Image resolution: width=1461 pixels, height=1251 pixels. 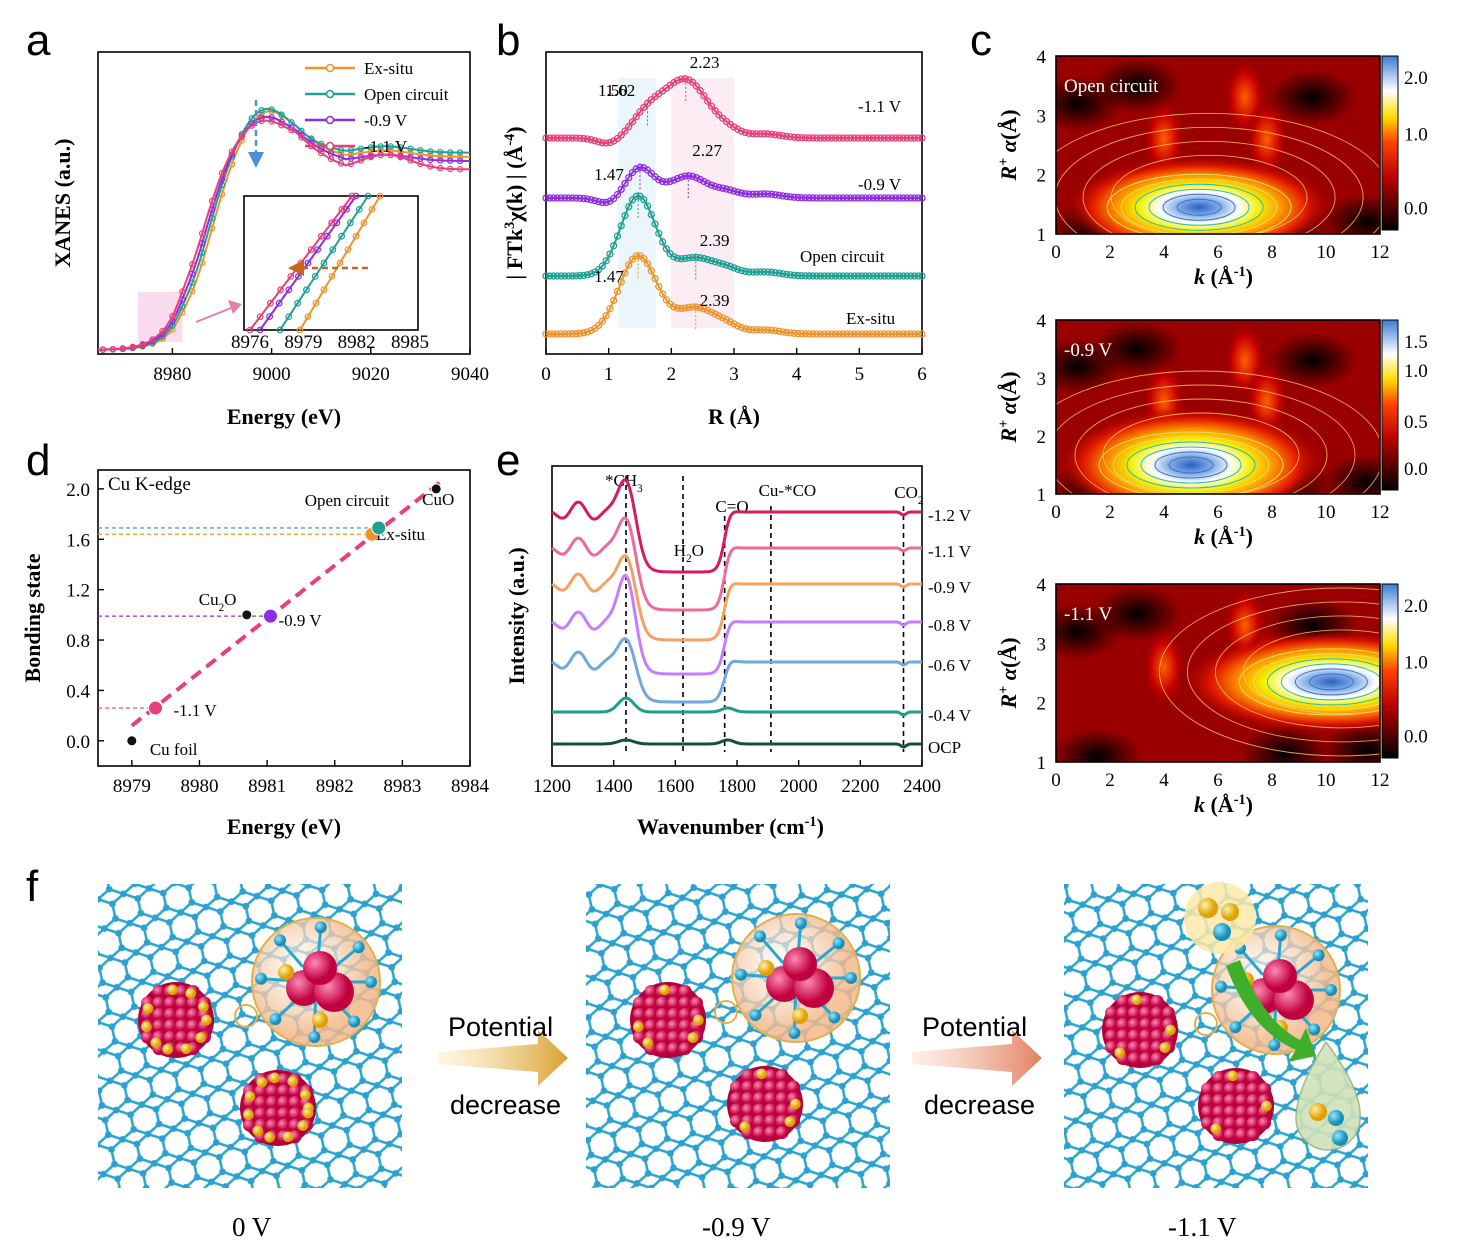 What do you see at coordinates (389, 68) in the screenshot?
I see `legend-label: Ex-situ` at bounding box center [389, 68].